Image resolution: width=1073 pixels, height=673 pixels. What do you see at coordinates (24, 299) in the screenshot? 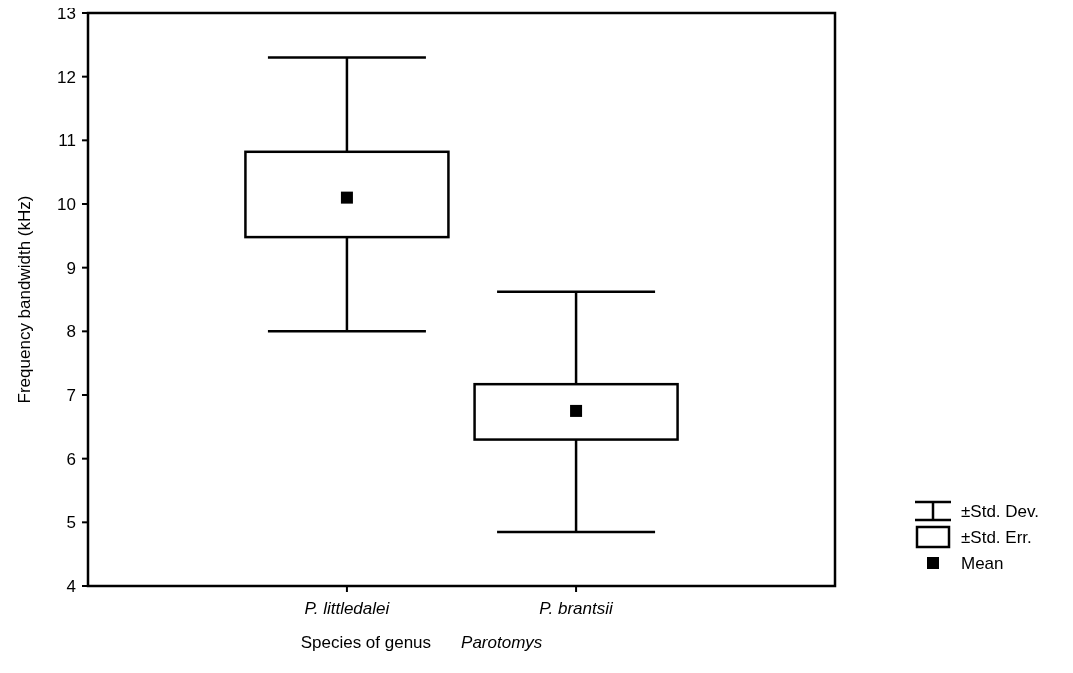
I see `y-axis-title: Frequency bandwidth (kHz)` at bounding box center [24, 299].